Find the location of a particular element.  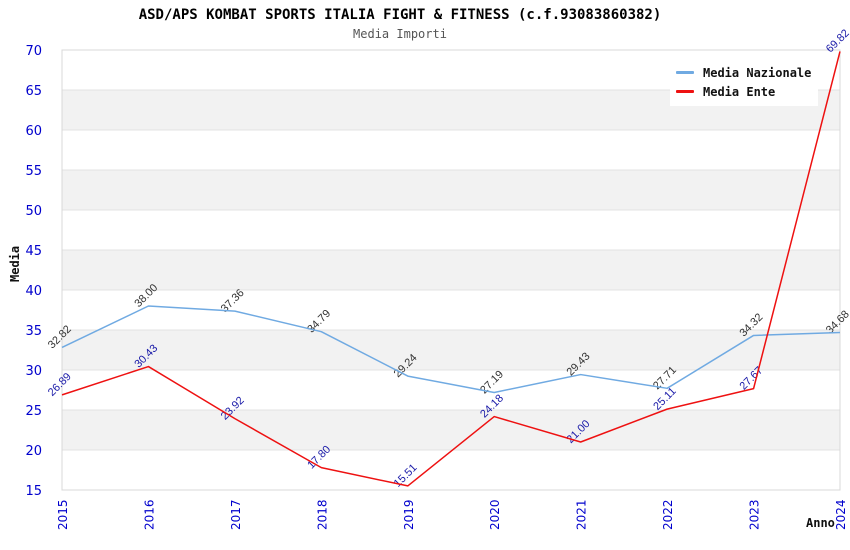

y-tick-label: 65 is located at coordinates (33, 91).